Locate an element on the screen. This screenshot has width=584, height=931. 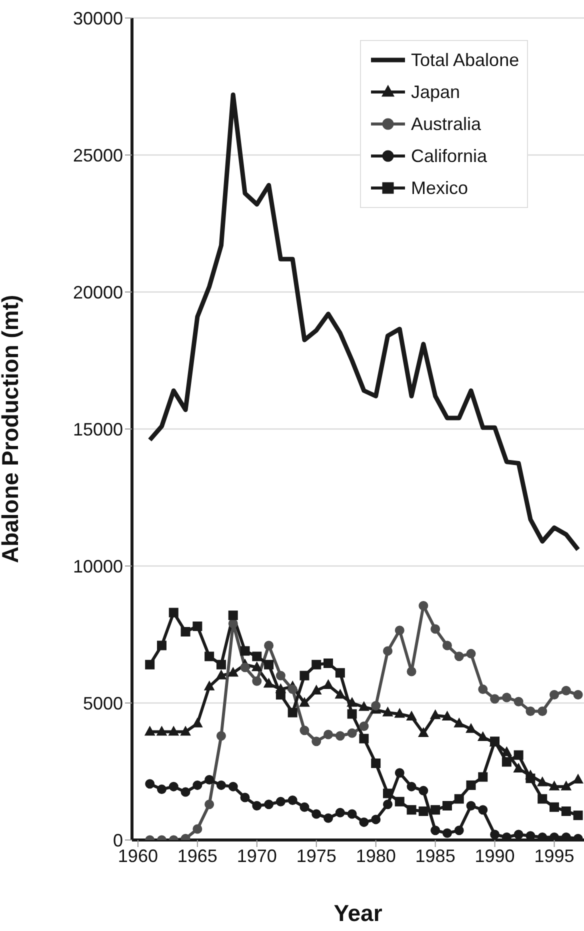
y-tick-label: 5000 is located at coordinates (102, 703).